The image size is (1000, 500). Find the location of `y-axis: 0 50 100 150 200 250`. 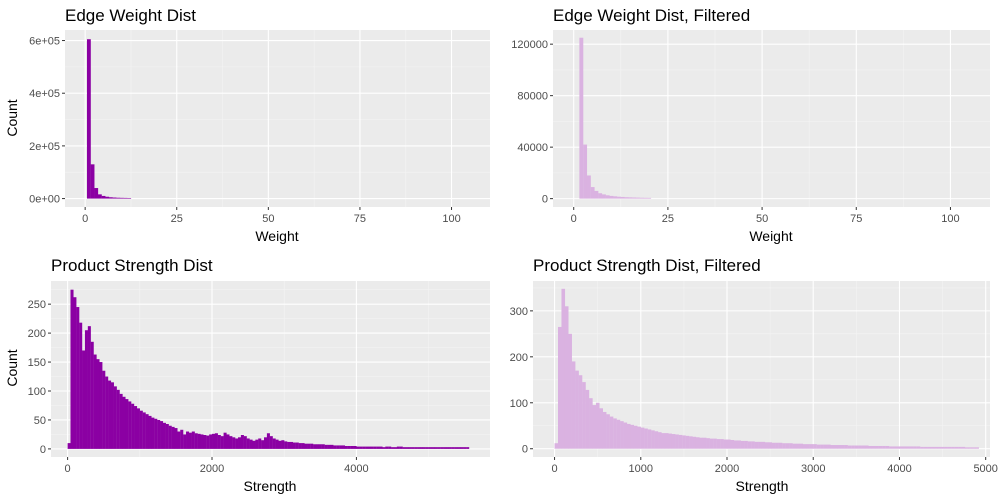

y-axis: 0 50 100 150 200 250 is located at coordinates (39, 377).